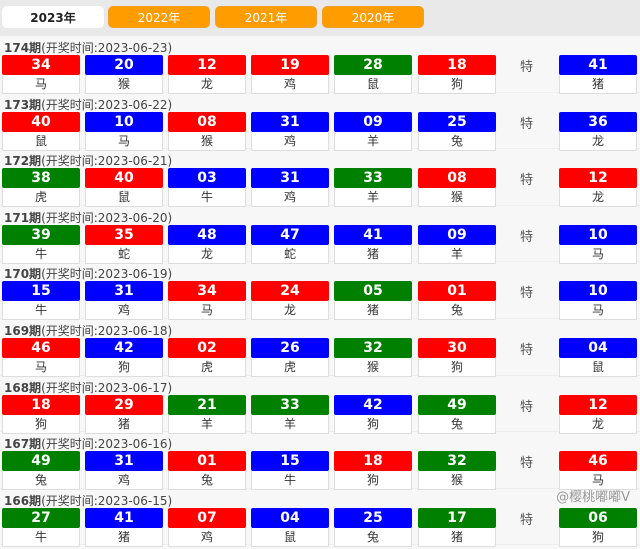 Image resolution: width=640 pixels, height=549 pixels. Describe the element at coordinates (373, 178) in the screenshot. I see `ball-number: 33` at that location.